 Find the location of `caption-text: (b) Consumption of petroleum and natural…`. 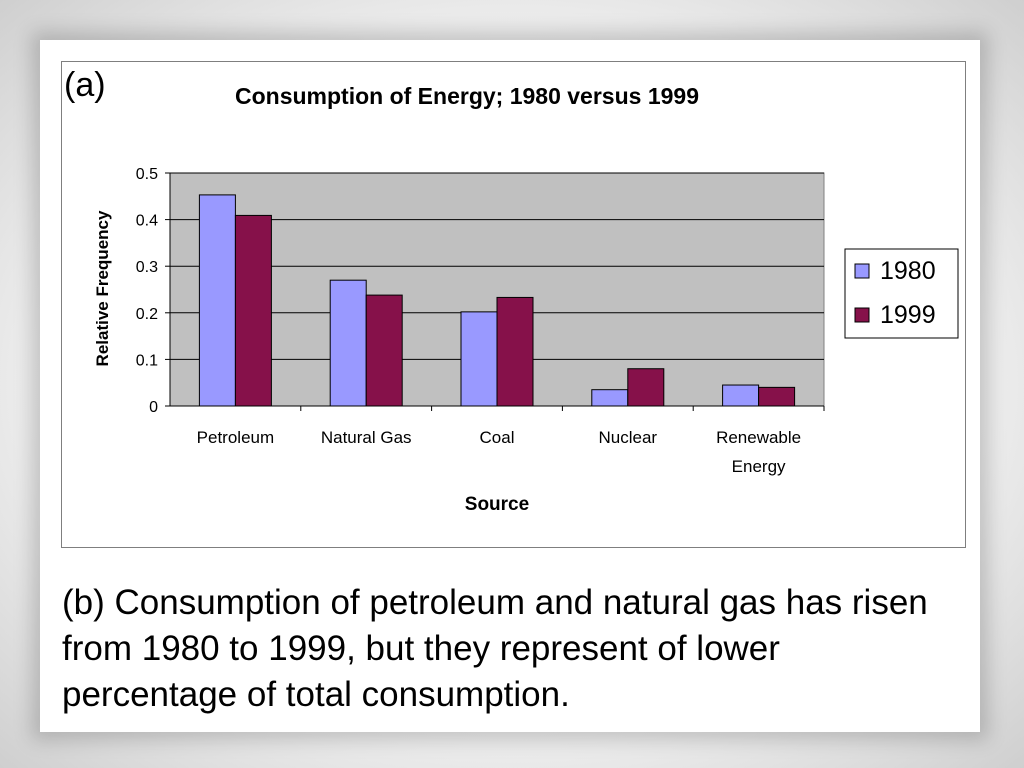

caption-text: (b) Consumption of petroleum and natural… is located at coordinates (495, 648).